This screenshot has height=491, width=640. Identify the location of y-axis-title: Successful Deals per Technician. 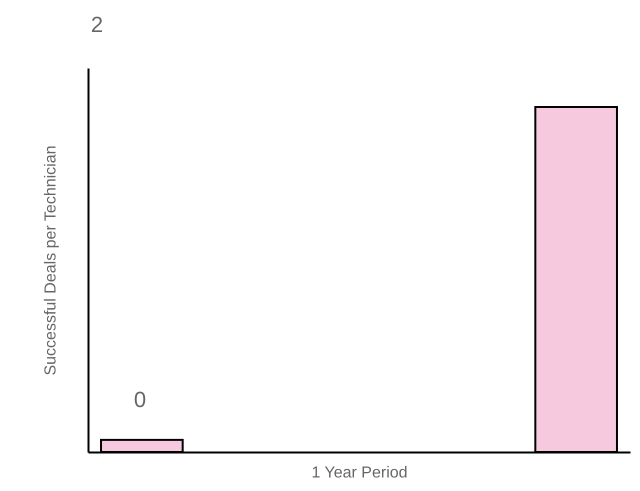
(51, 260).